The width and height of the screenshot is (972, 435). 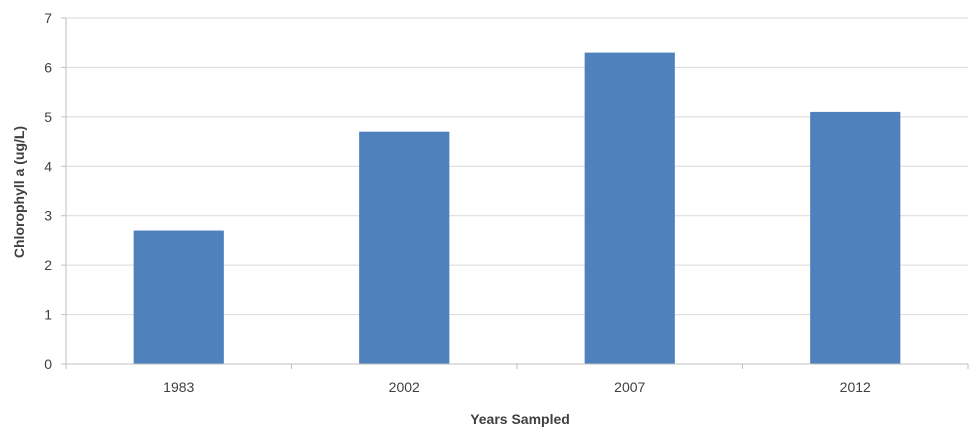 What do you see at coordinates (178, 297) in the screenshot?
I see `bar-1983` at bounding box center [178, 297].